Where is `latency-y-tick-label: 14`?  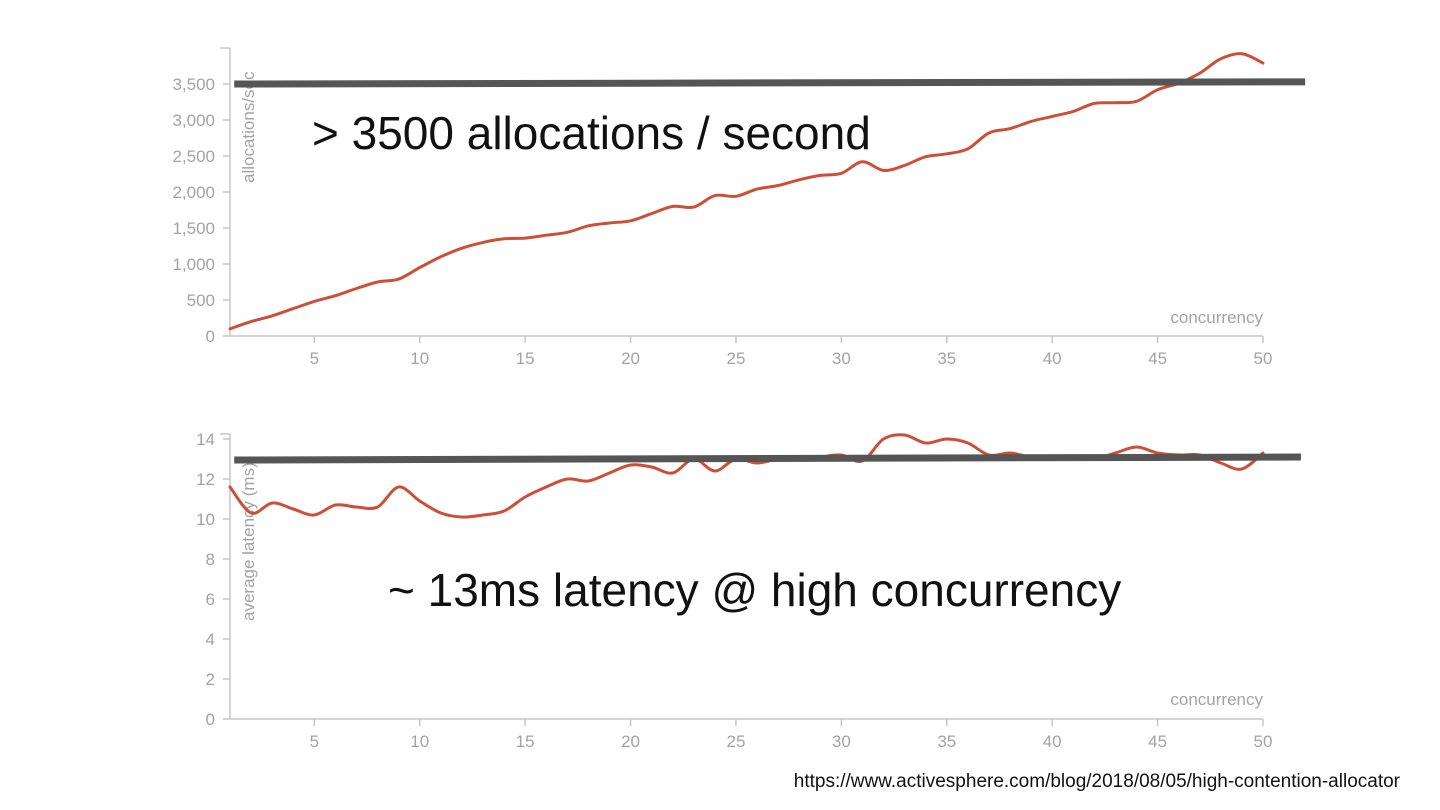 latency-y-tick-label: 14 is located at coordinates (205, 439).